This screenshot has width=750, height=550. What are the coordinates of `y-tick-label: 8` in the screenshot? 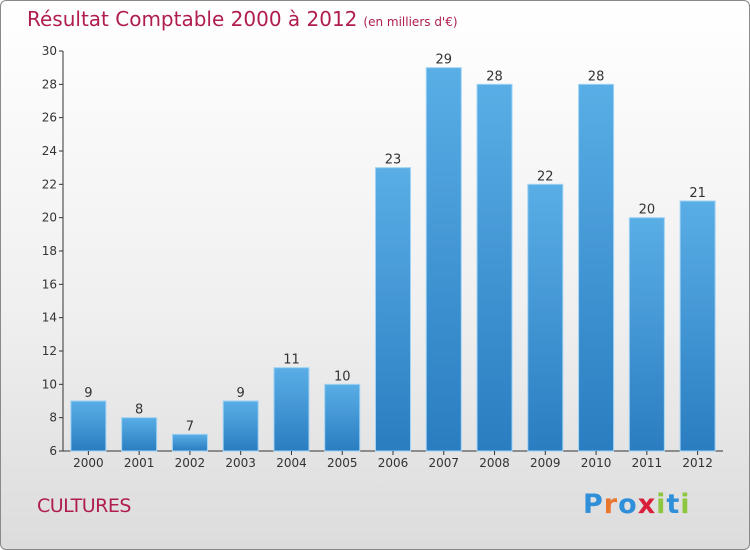 It's located at (53, 418).